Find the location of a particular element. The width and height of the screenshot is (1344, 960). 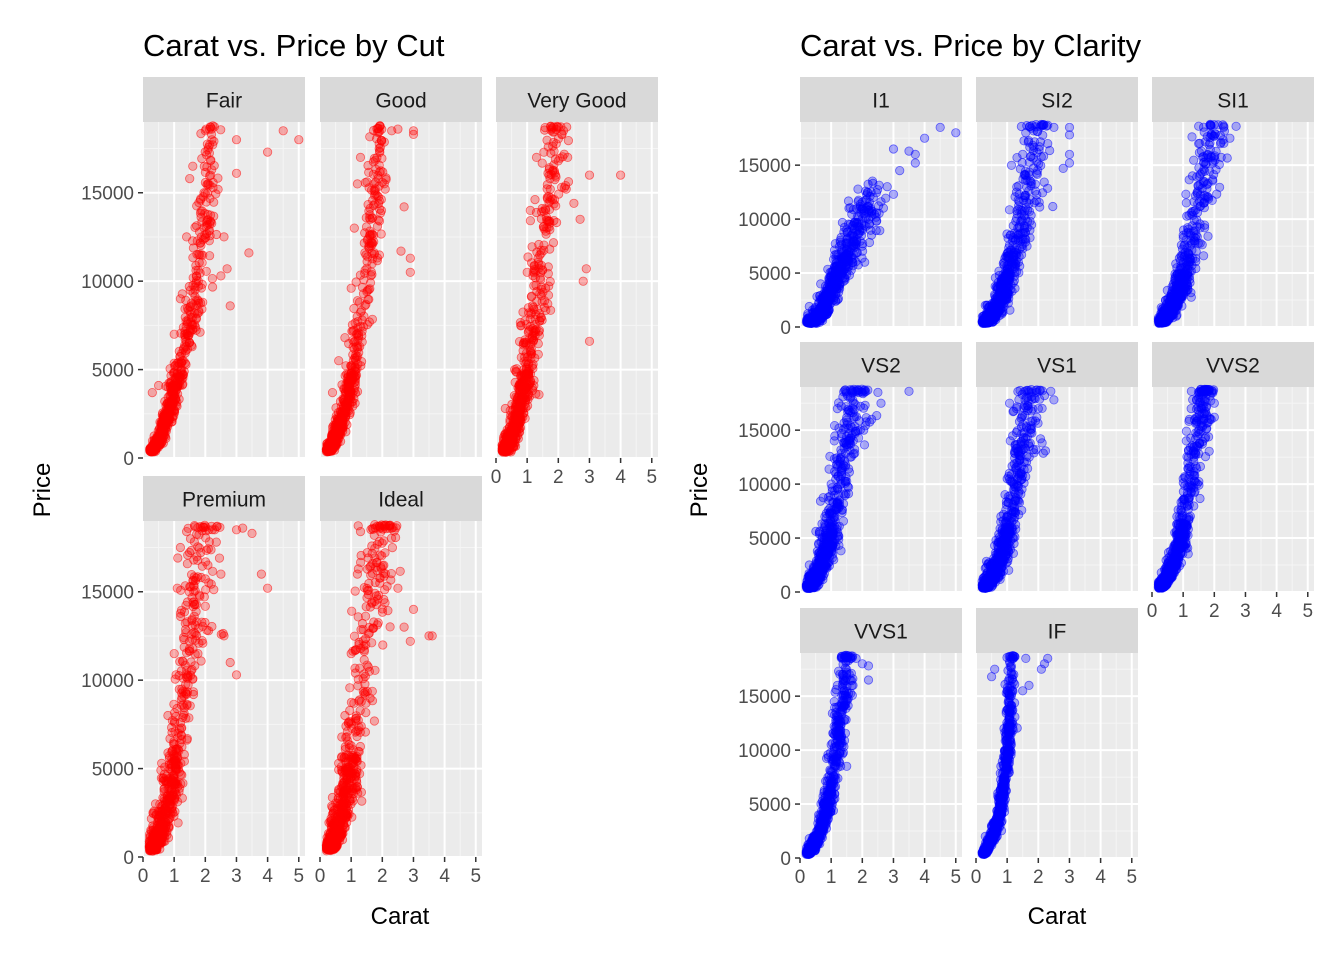

y-axis-title: Price is located at coordinates (699, 490).